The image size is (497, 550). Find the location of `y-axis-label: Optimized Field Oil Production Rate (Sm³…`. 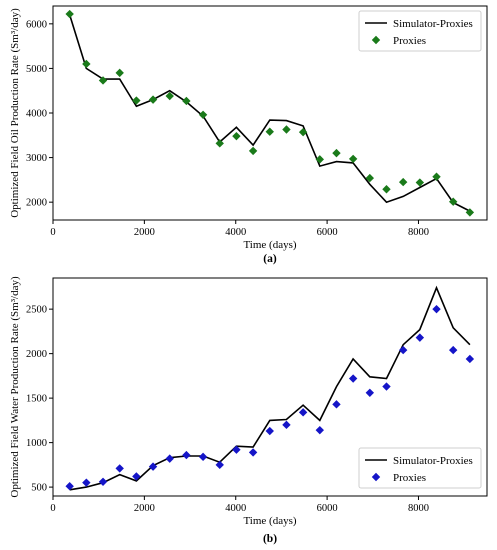

y-axis-label: Optimized Field Oil Production Rate (Sm³… is located at coordinates (15, 113).